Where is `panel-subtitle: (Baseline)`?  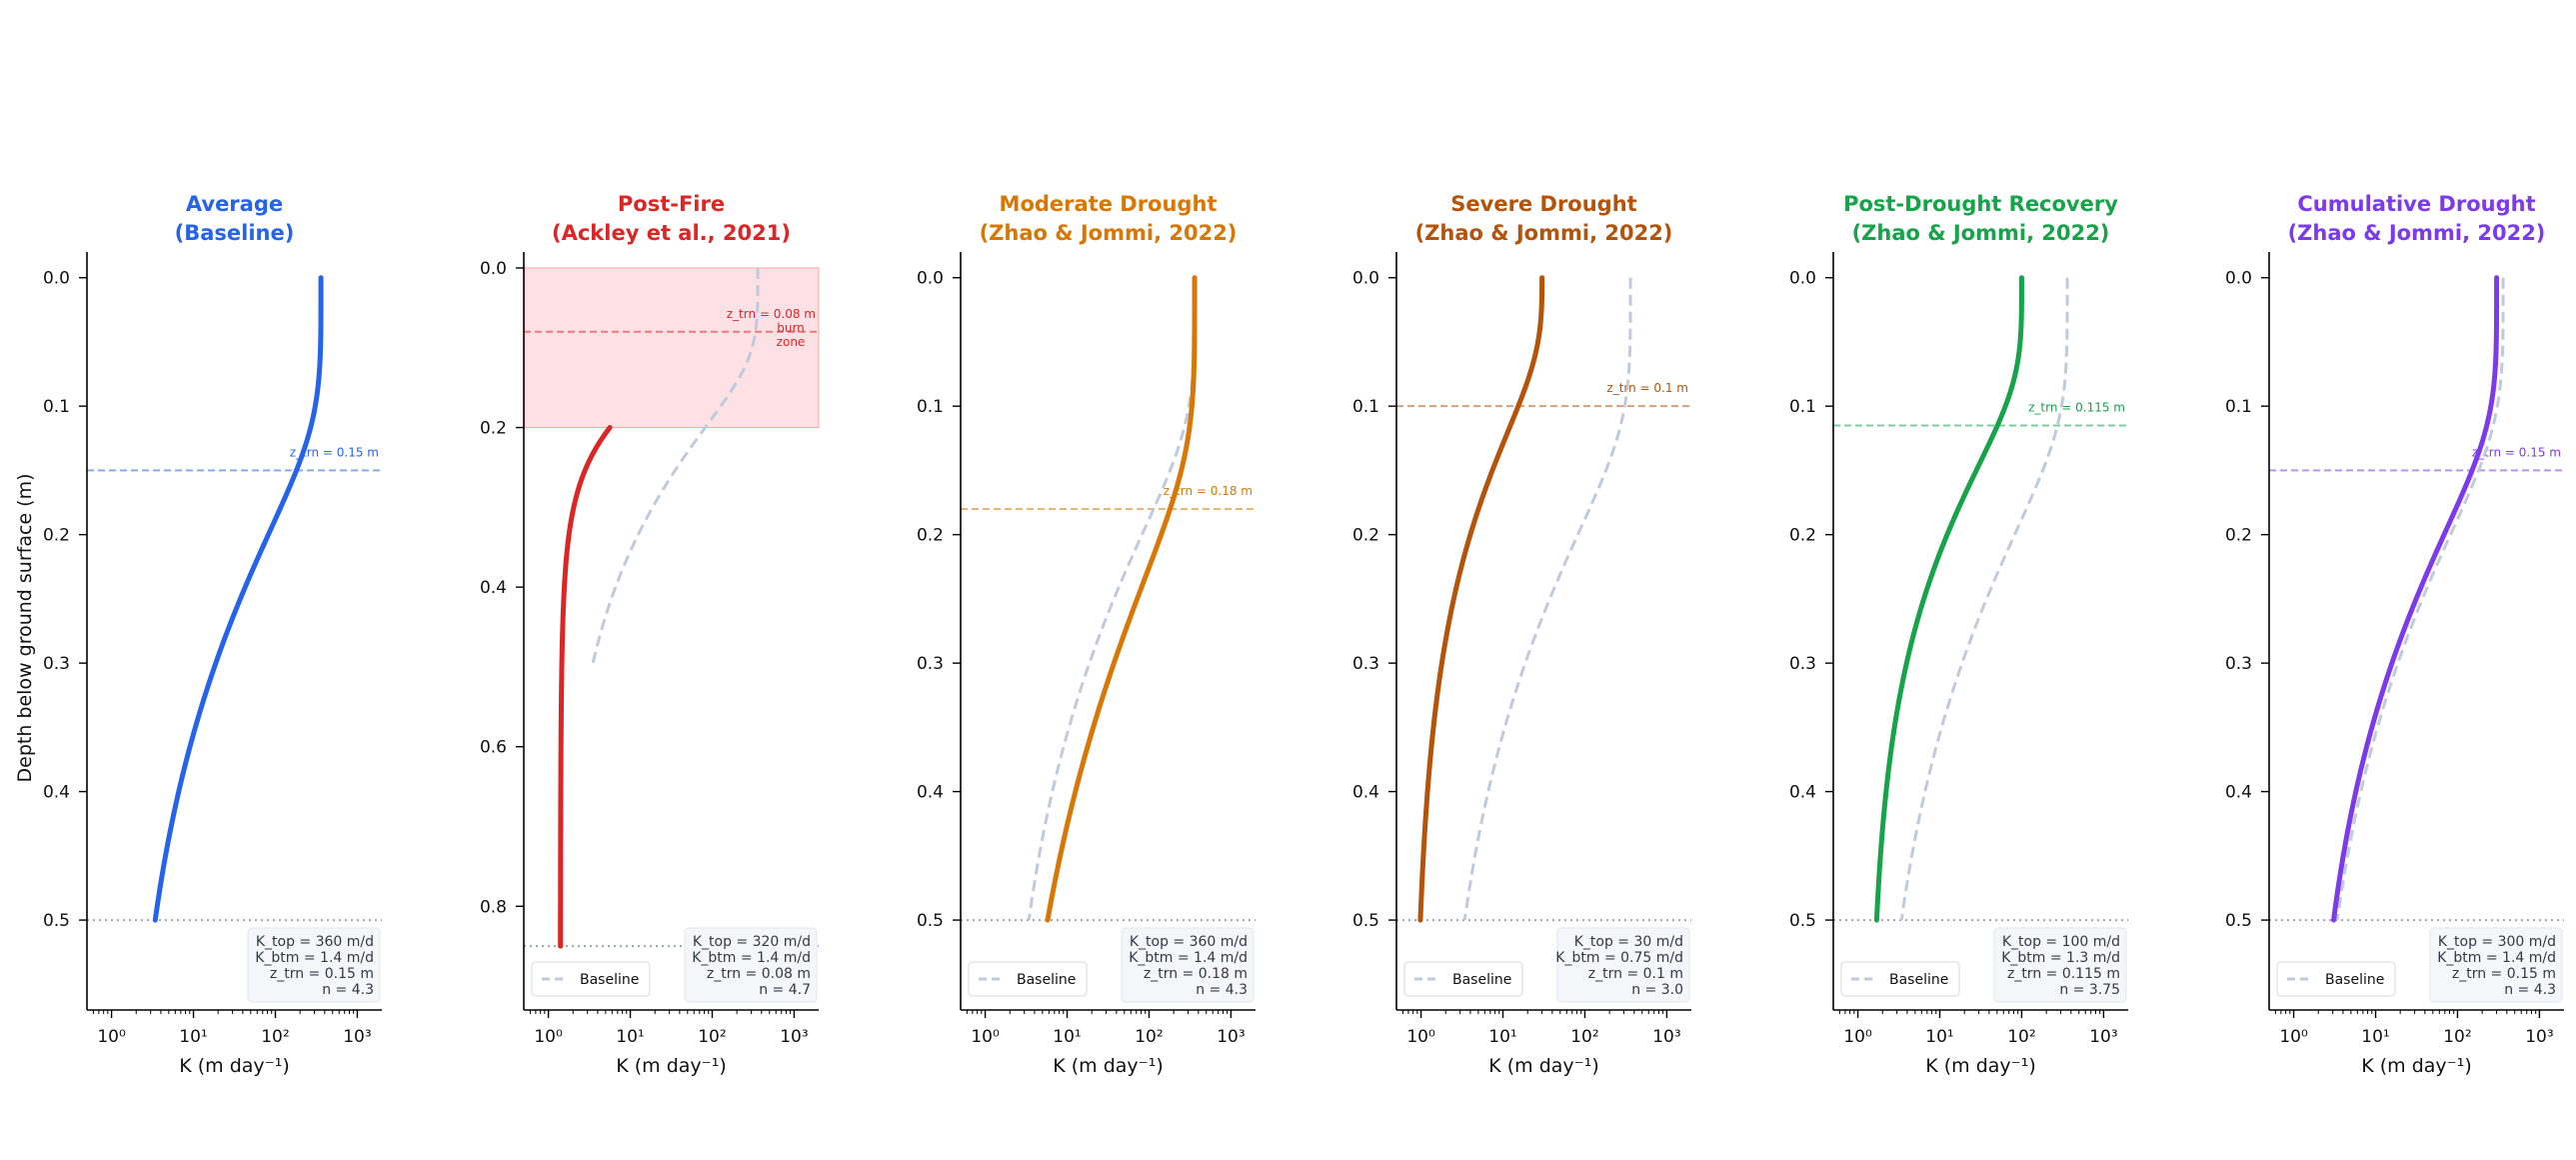 panel-subtitle: (Baseline) is located at coordinates (235, 233).